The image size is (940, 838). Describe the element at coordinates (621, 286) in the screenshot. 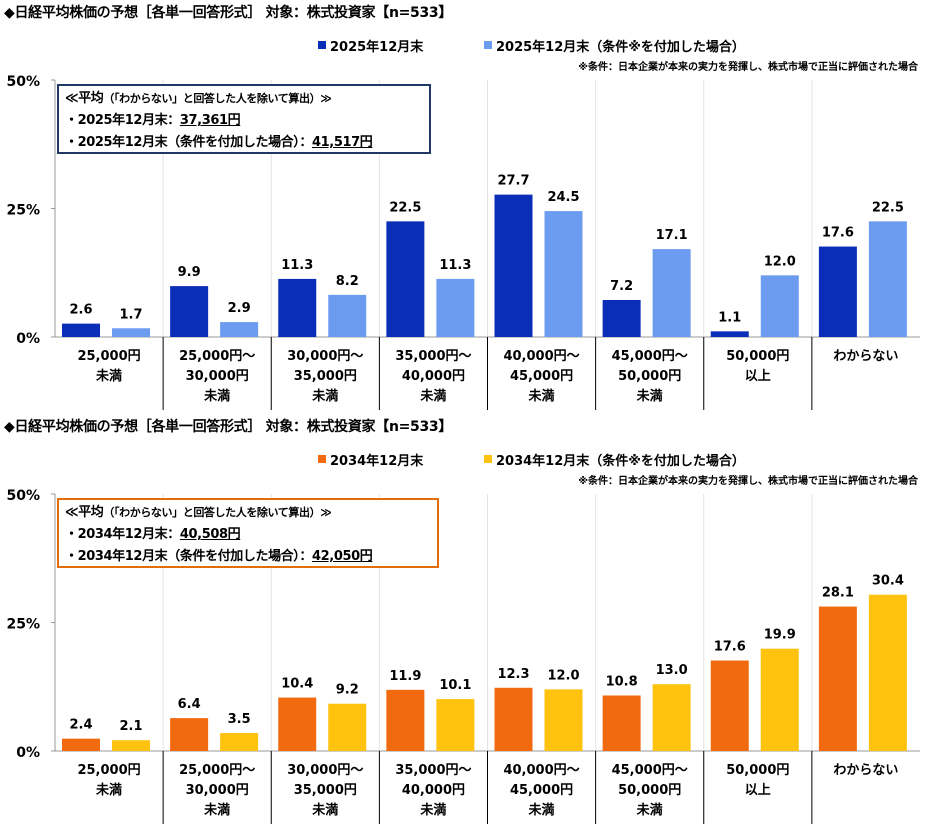

I see `data-label: 7.2` at that location.